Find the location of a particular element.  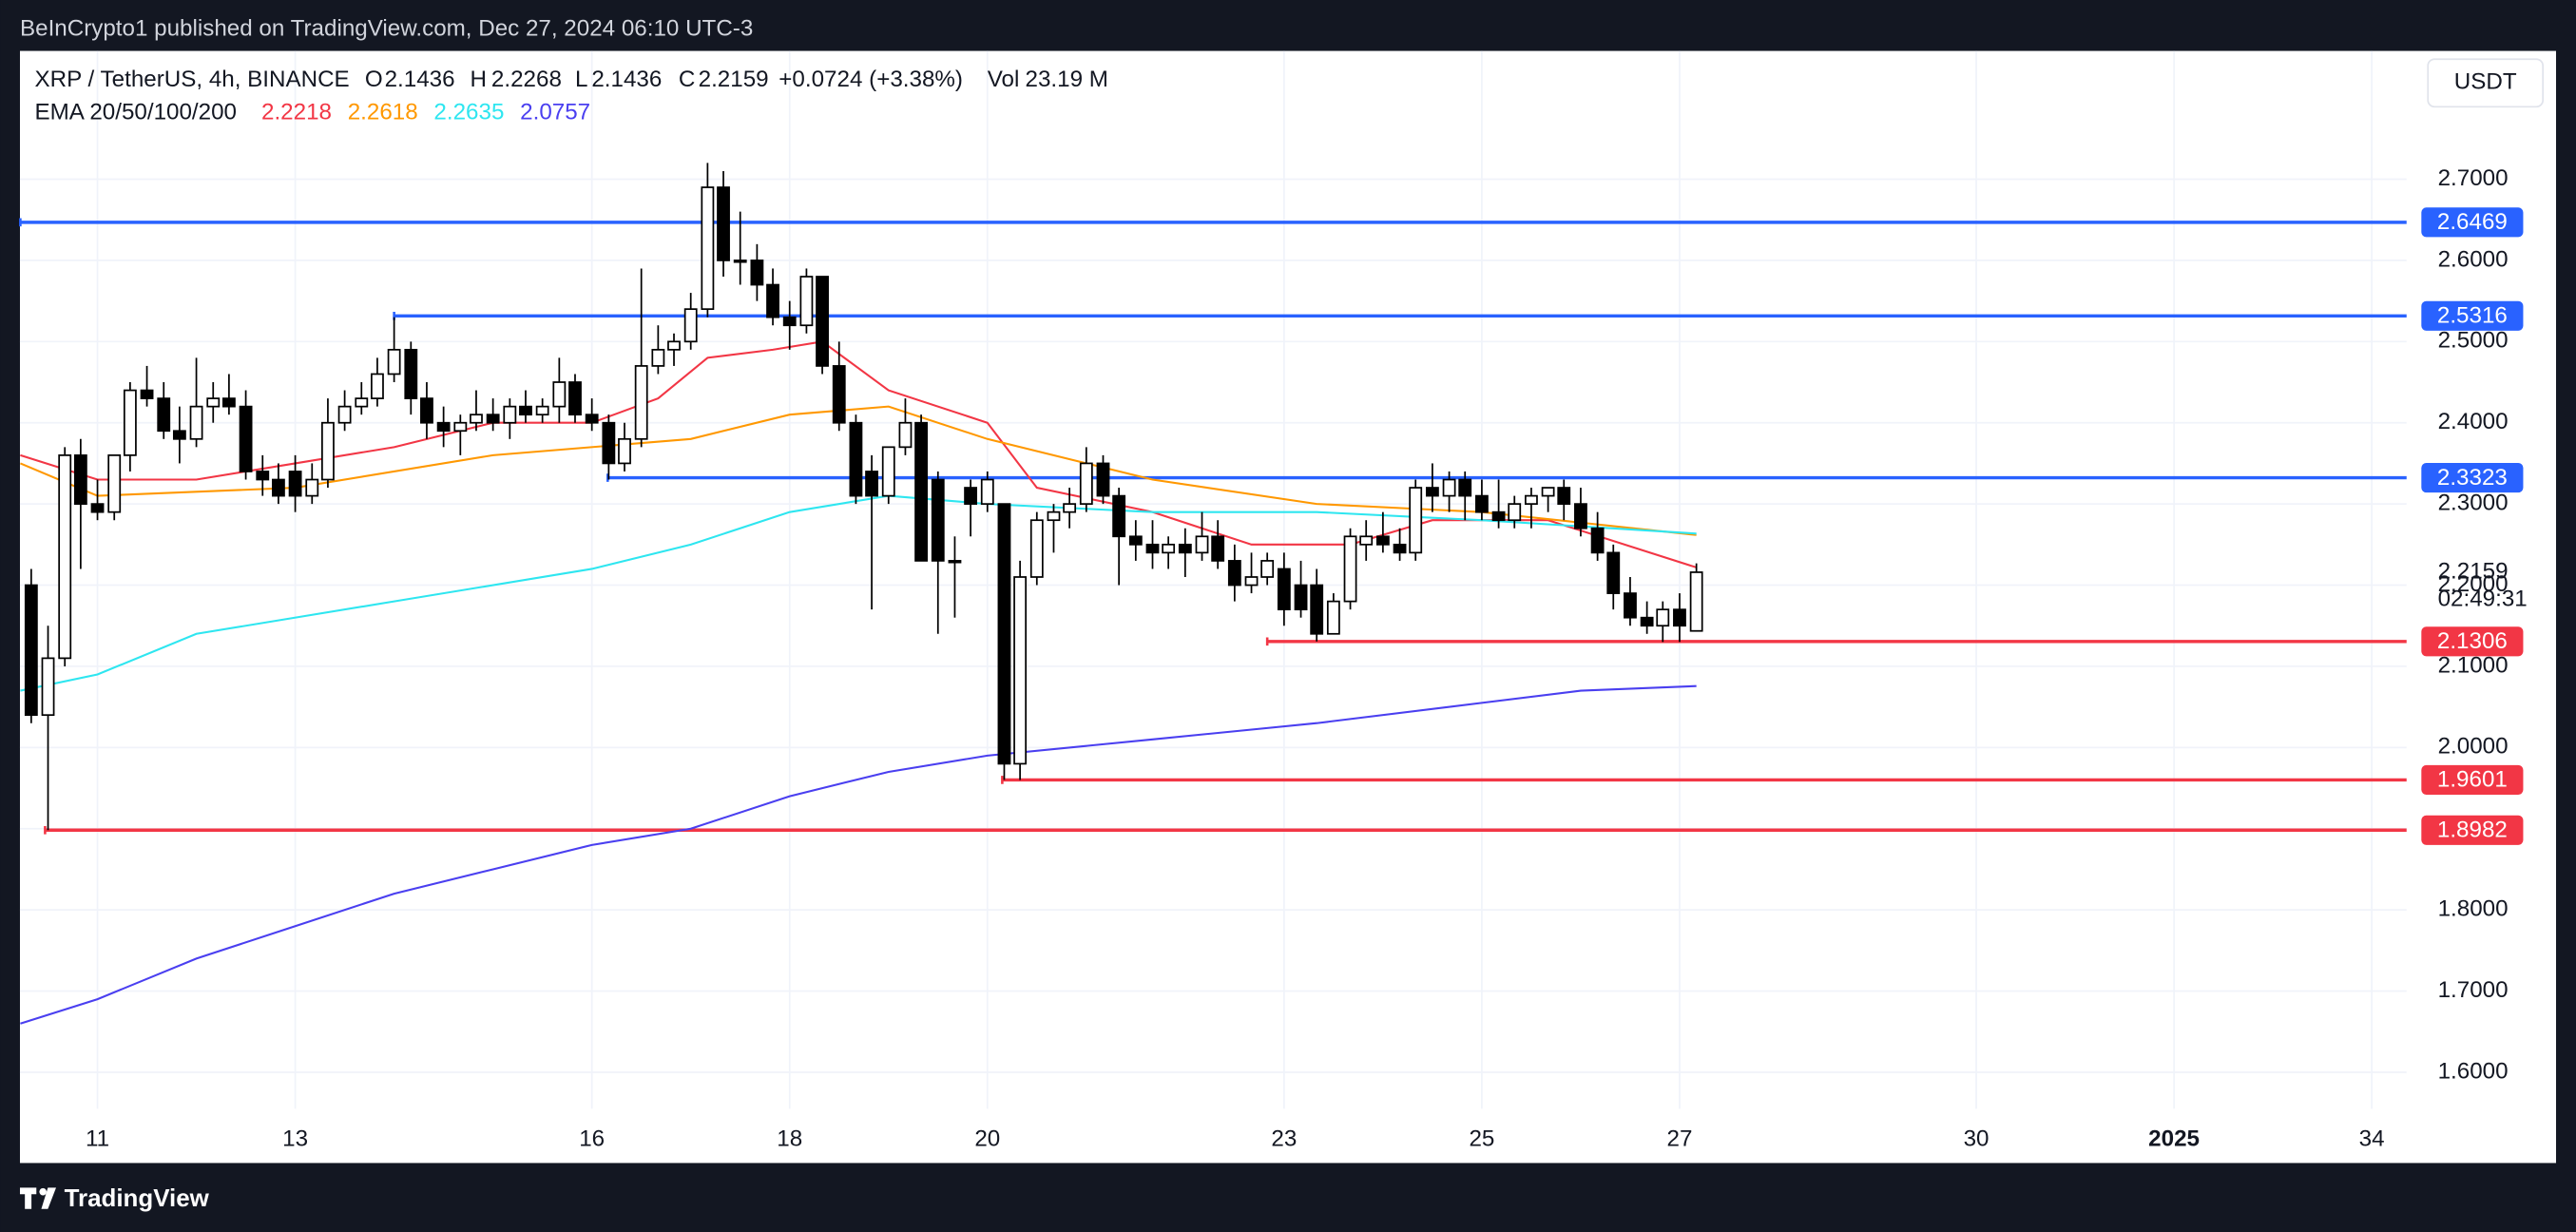

ema-legend-value: 2.2218 is located at coordinates (297, 112).